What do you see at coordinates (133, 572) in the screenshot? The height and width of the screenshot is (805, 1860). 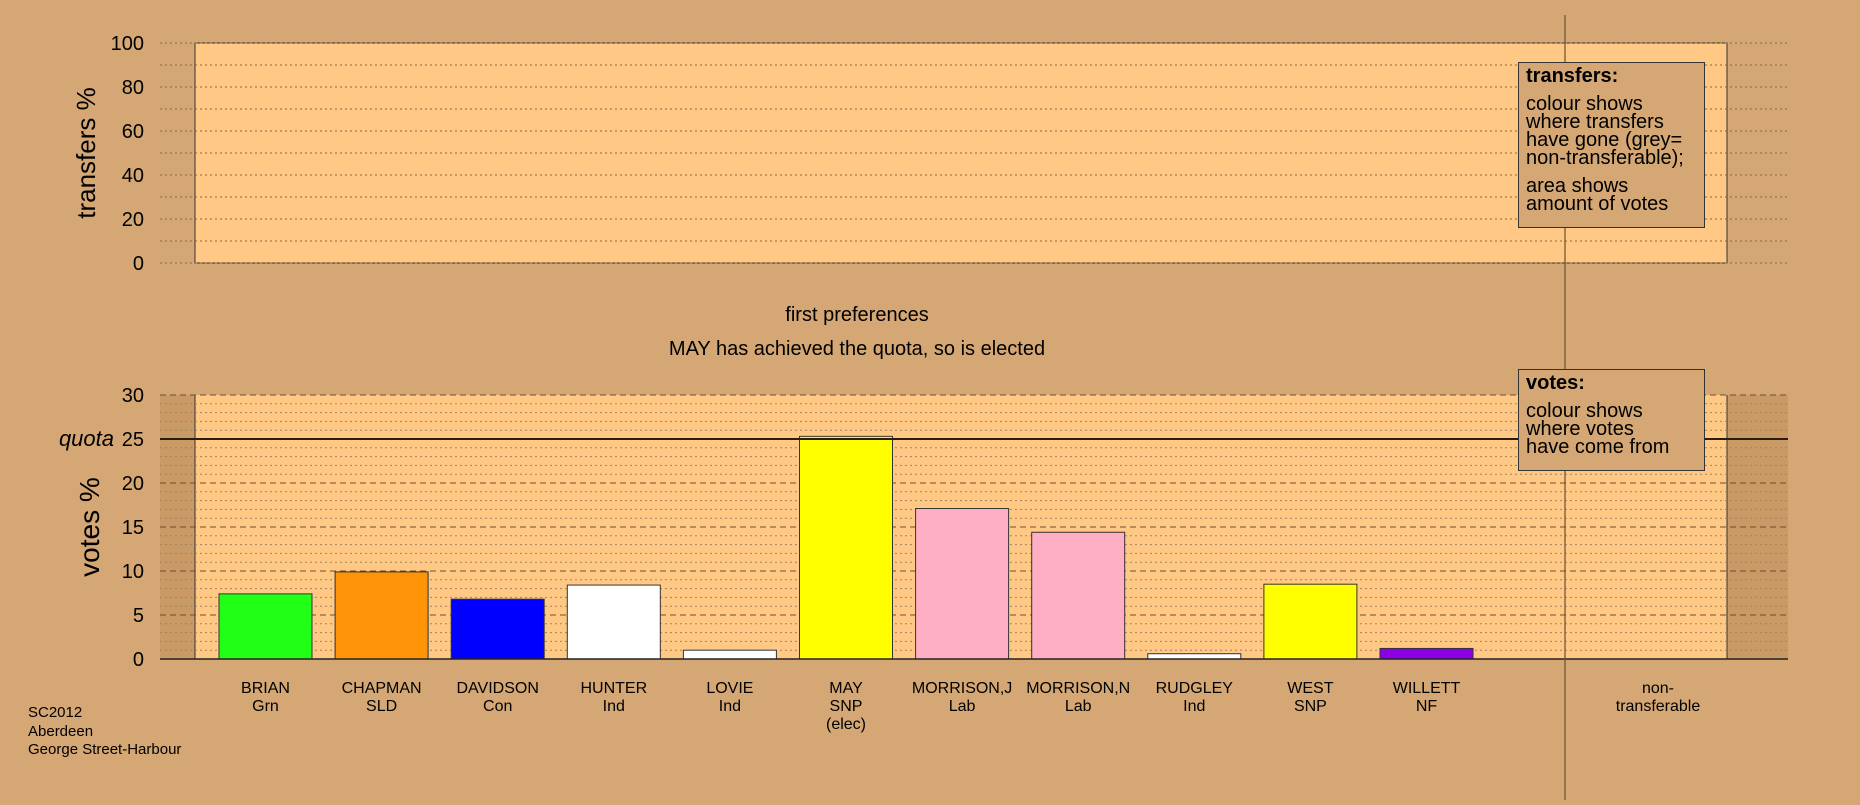 I see `votes-tick-label: 10` at bounding box center [133, 572].